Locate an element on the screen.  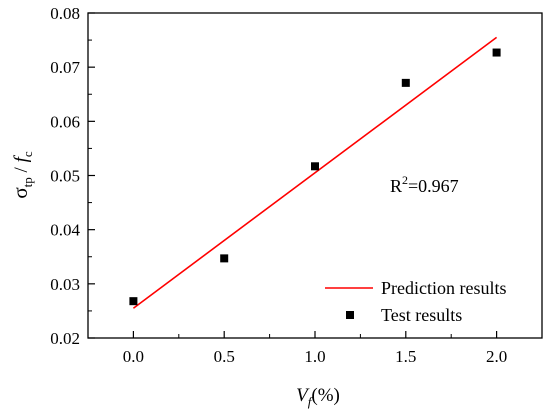
r2-label: R is located at coordinates (396, 186).